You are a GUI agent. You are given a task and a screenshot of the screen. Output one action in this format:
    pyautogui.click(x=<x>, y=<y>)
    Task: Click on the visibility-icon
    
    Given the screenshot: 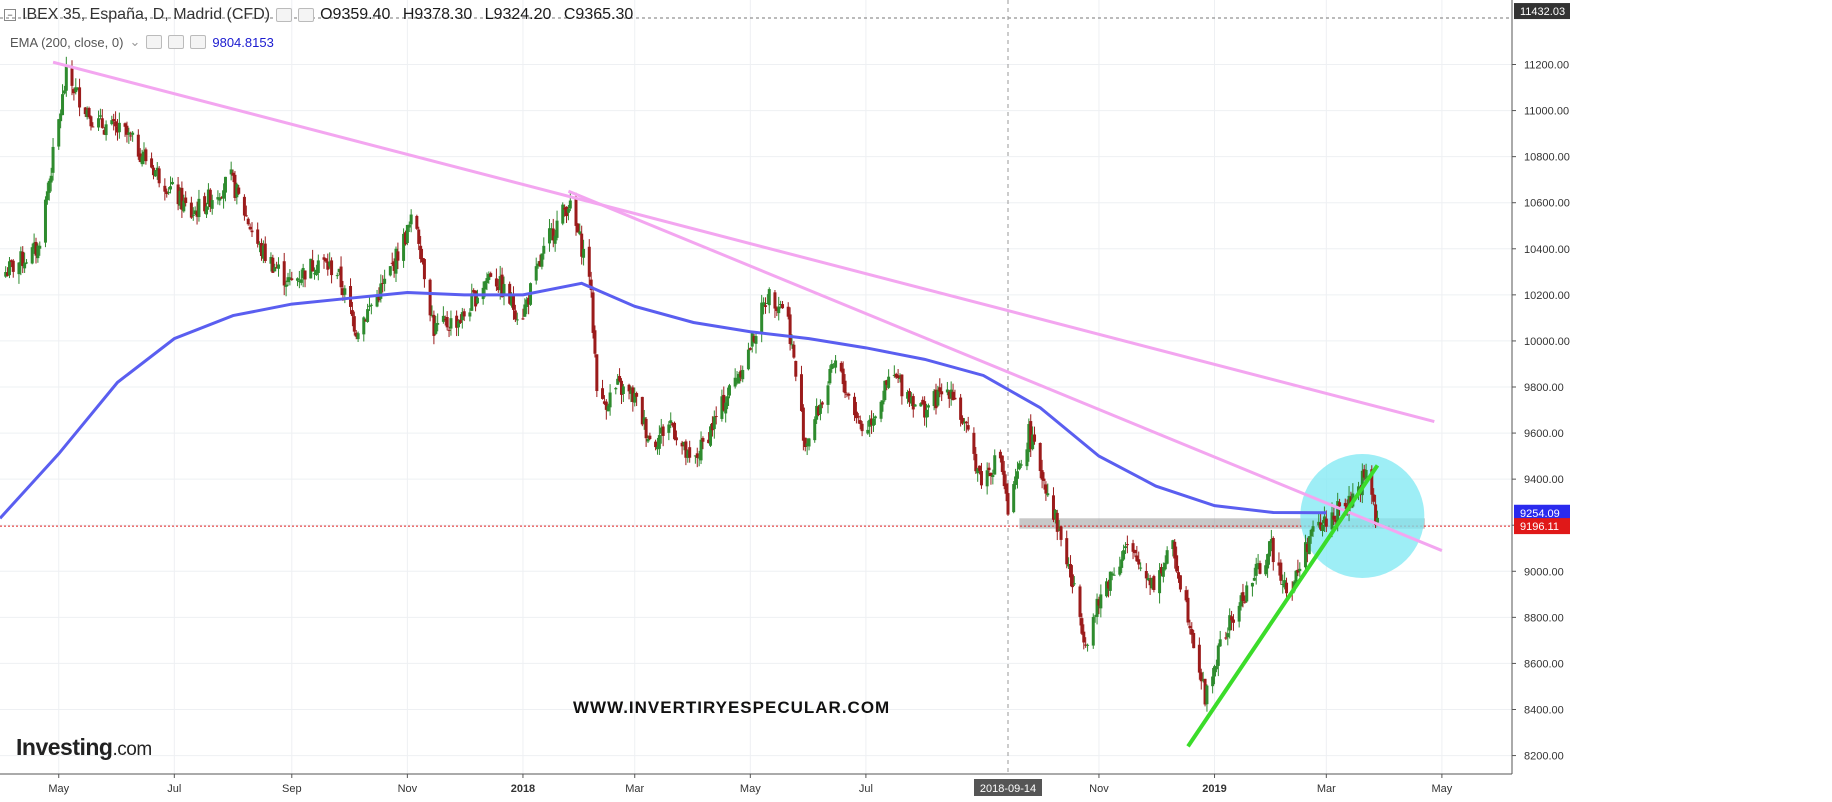 What is the action you would take?
    pyautogui.click(x=306, y=15)
    